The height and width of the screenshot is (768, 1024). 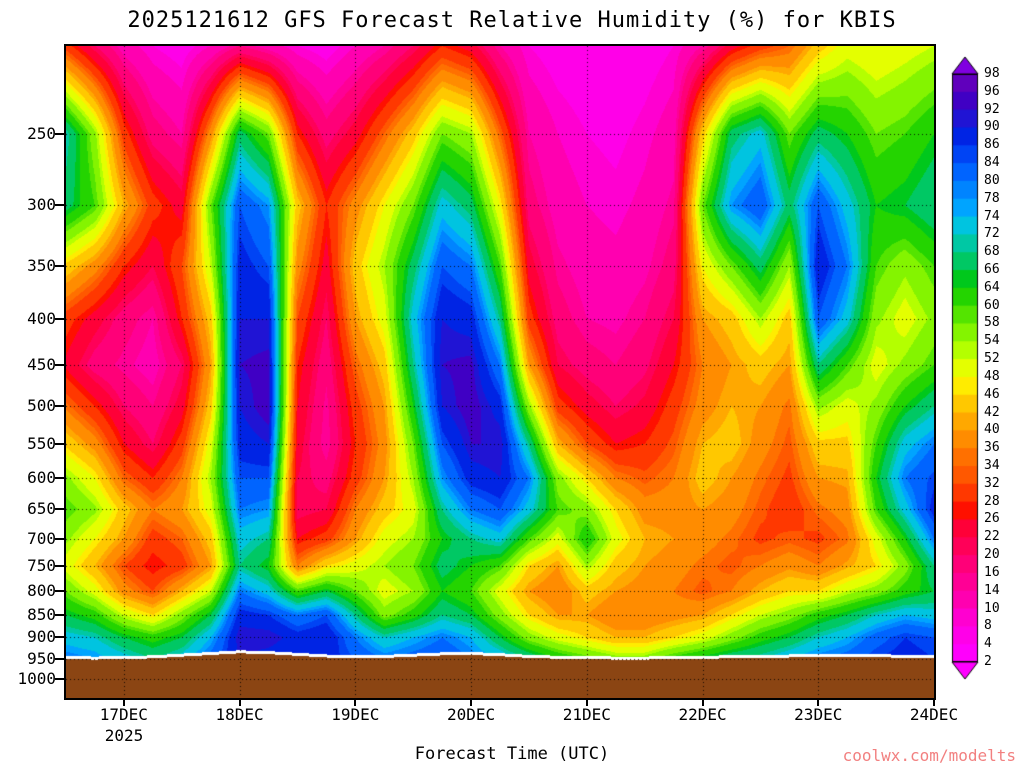 What do you see at coordinates (239, 714) in the screenshot?
I see `x-tick-label: 18DEC` at bounding box center [239, 714].